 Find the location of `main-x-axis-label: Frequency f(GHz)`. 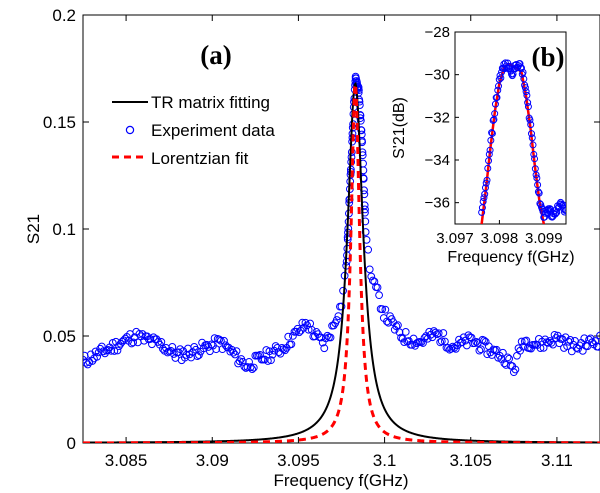

main-x-axis-label: Frequency f(GHz) is located at coordinates (340, 480).